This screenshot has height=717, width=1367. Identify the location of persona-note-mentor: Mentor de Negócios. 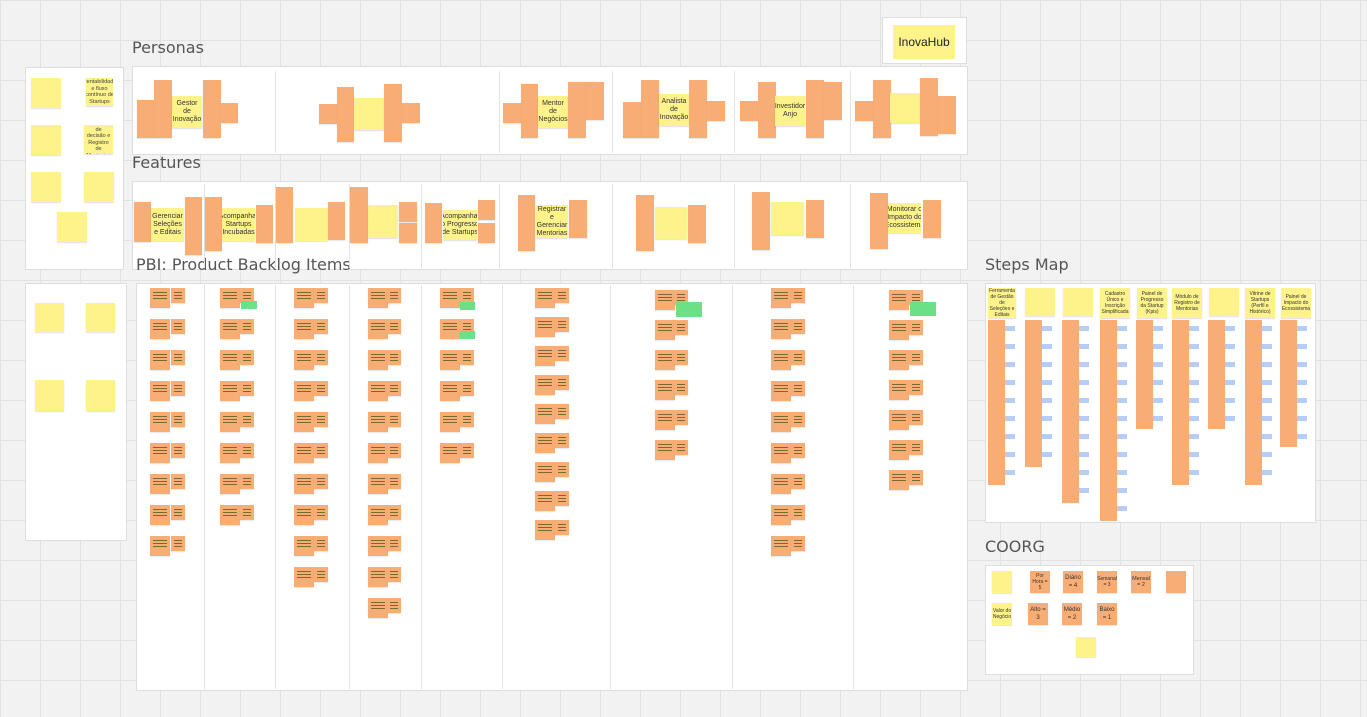
(553, 112).